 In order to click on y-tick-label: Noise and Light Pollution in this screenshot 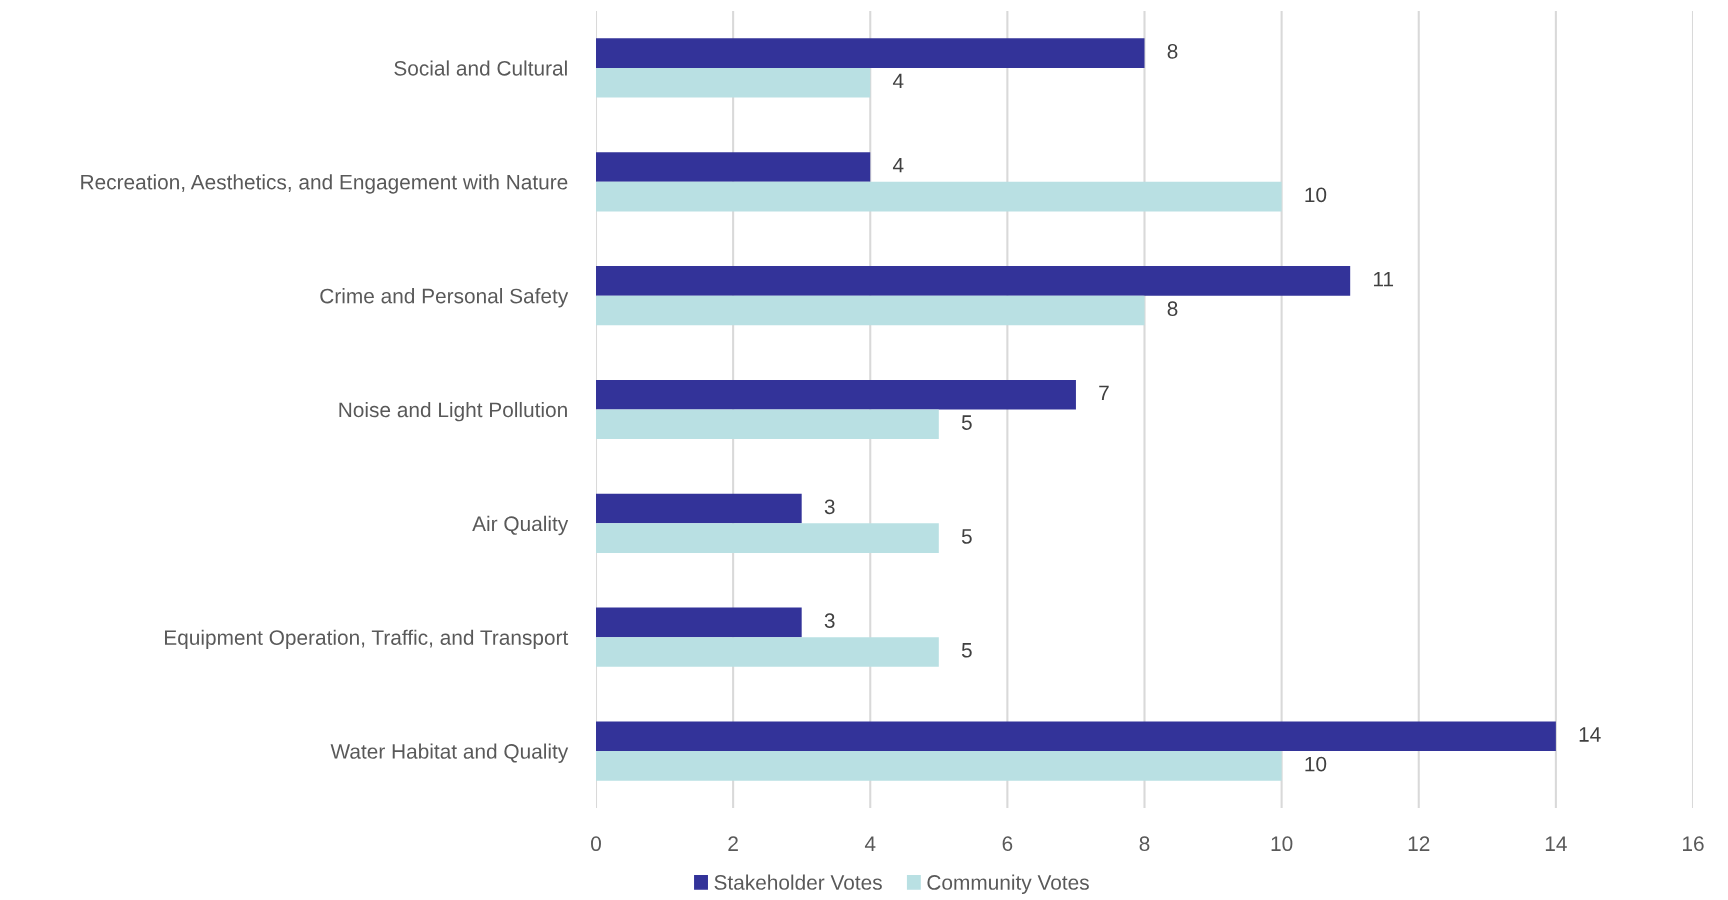, I will do `click(453, 411)`.